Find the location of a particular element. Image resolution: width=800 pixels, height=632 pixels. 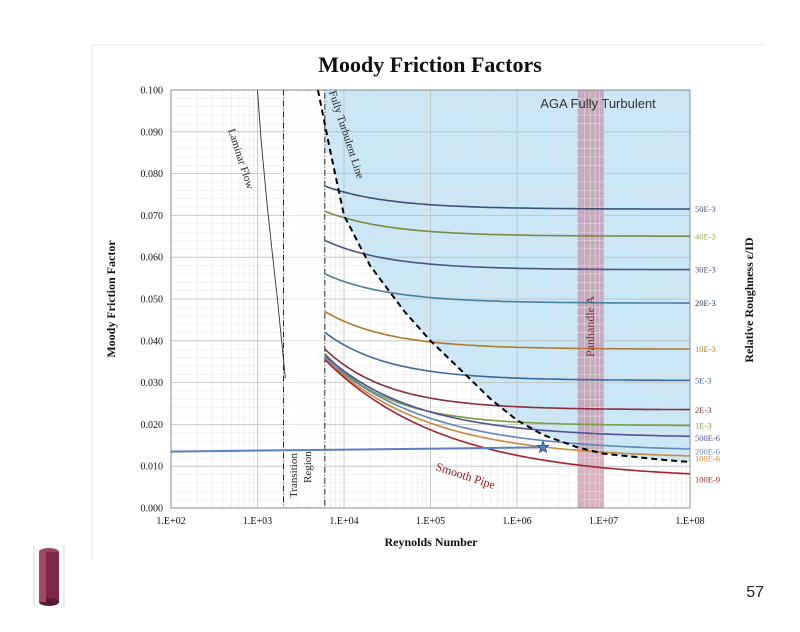

y-tick-label: 0.030 is located at coordinates (152, 383).